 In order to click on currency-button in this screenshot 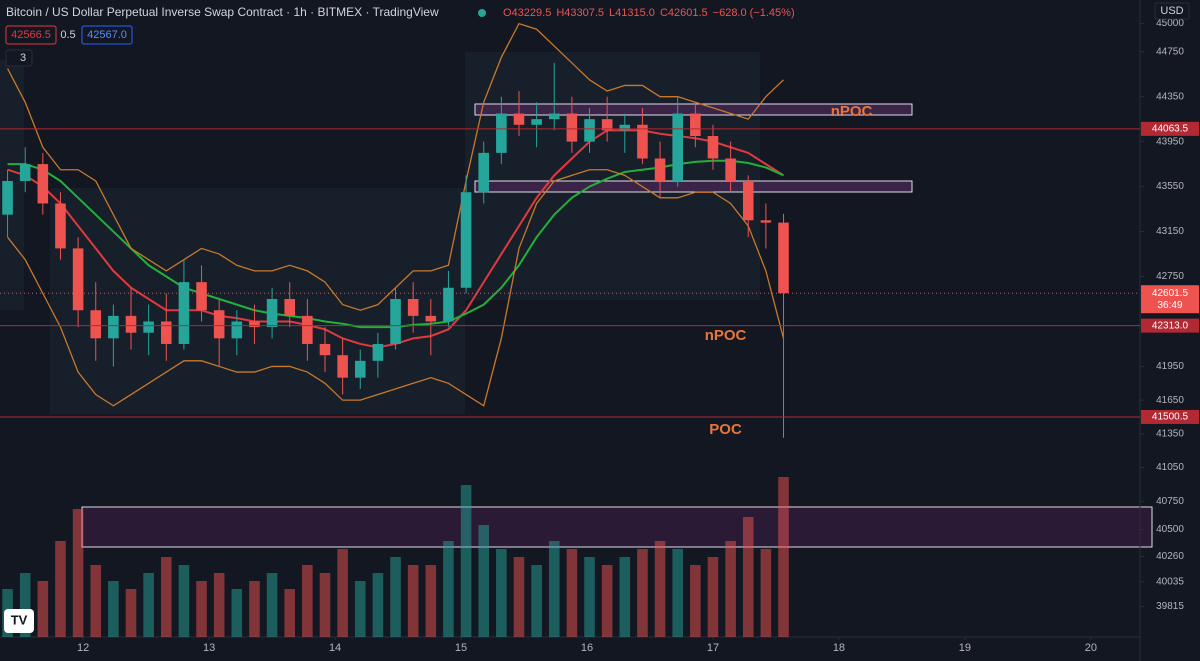, I will do `click(1172, 11)`.